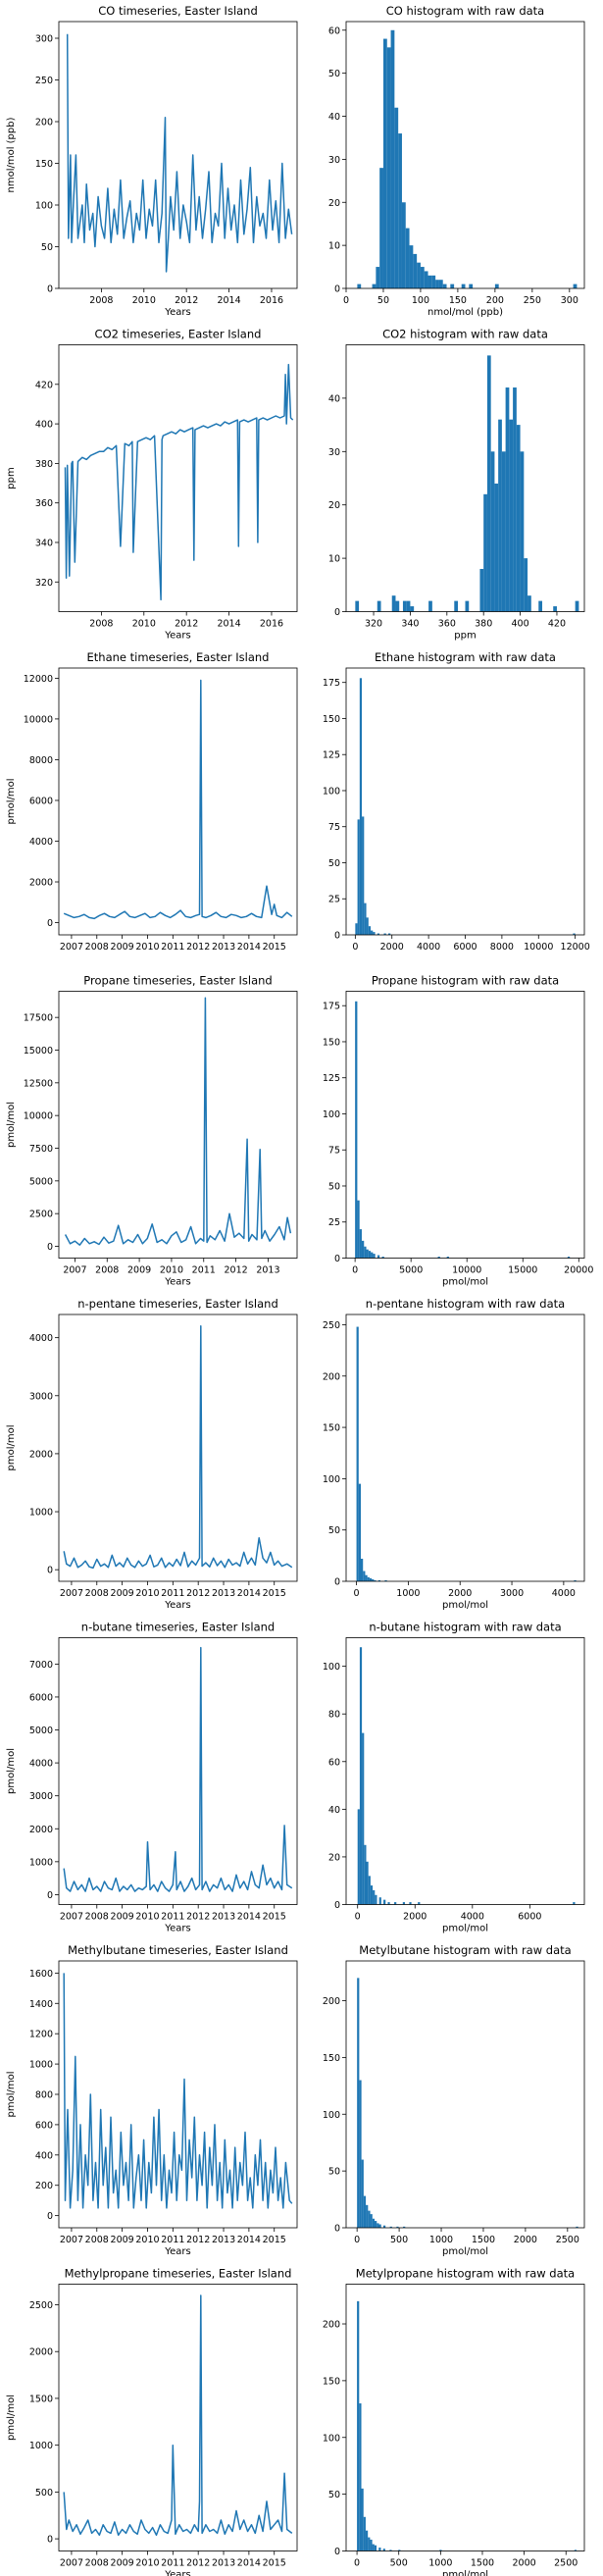 This screenshot has width=603, height=2576. Describe the element at coordinates (44, 164) in the screenshot. I see `y-tick-label: 150` at that location.